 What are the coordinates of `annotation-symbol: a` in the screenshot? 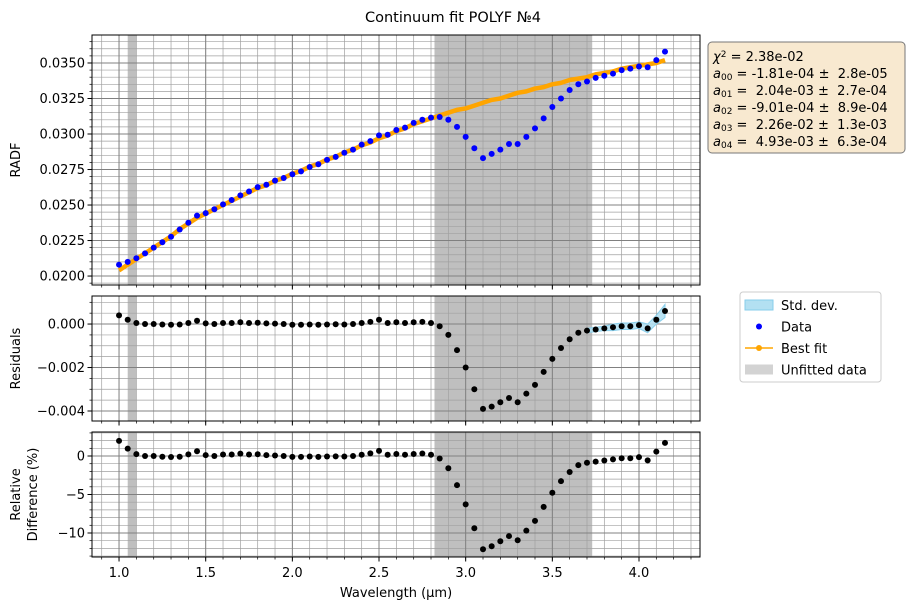 It's located at (717, 125).